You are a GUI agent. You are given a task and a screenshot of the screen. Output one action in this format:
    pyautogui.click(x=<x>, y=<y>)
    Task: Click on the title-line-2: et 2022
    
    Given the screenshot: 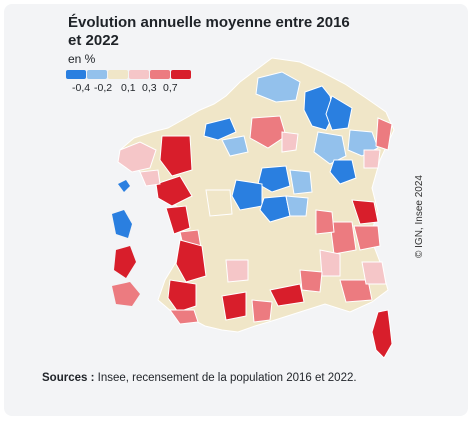 What is the action you would take?
    pyautogui.click(x=93, y=40)
    